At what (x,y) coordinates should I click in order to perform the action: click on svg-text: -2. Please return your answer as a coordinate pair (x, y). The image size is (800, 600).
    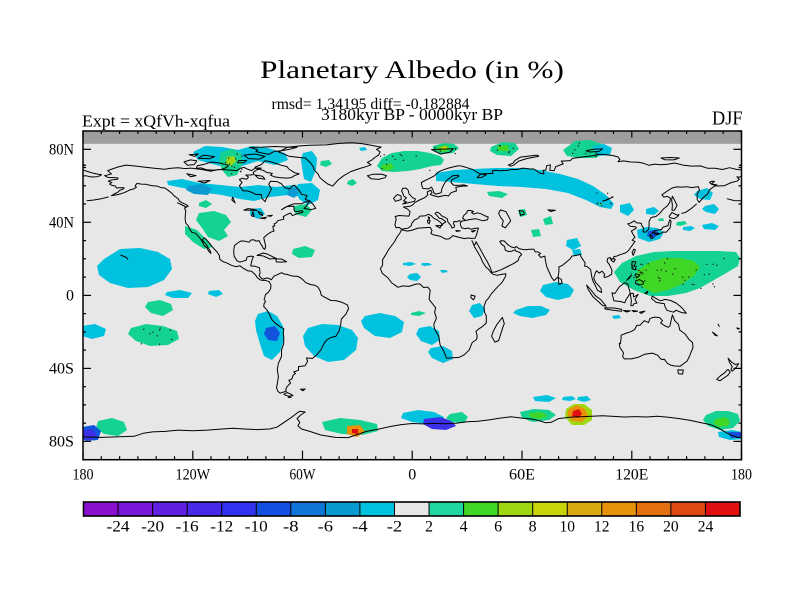
    Looking at the image, I should click on (395, 527).